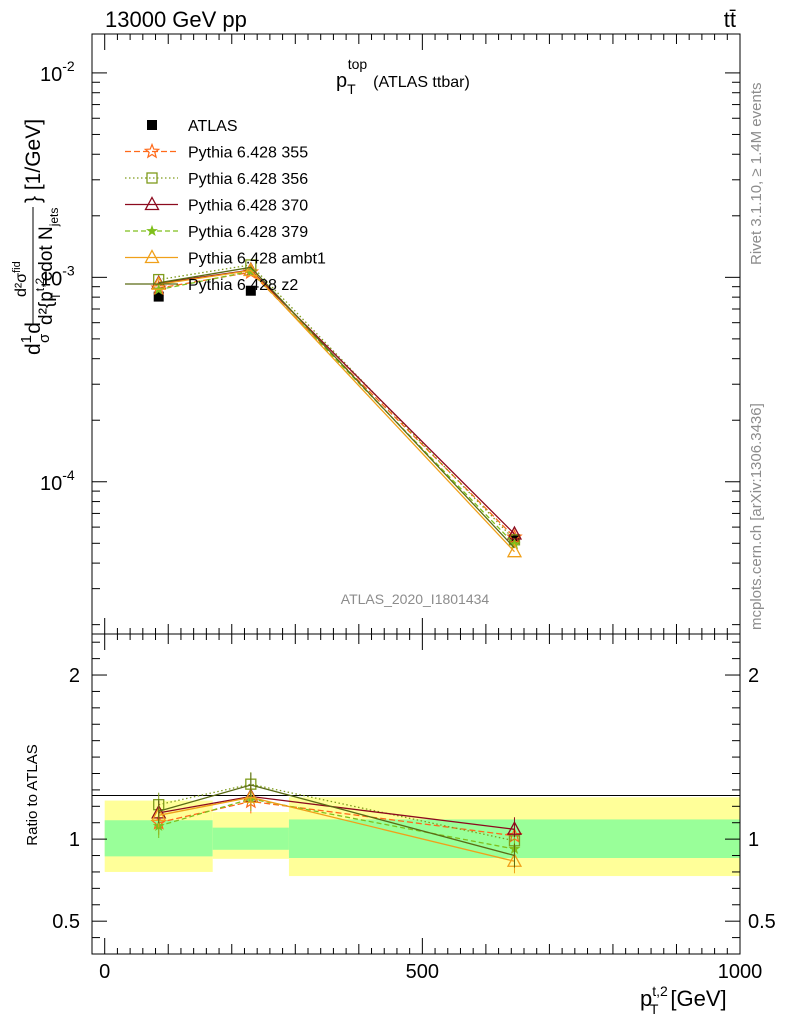 The width and height of the screenshot is (786, 1024). I want to click on y-tick-label: 1, so click(74, 840).